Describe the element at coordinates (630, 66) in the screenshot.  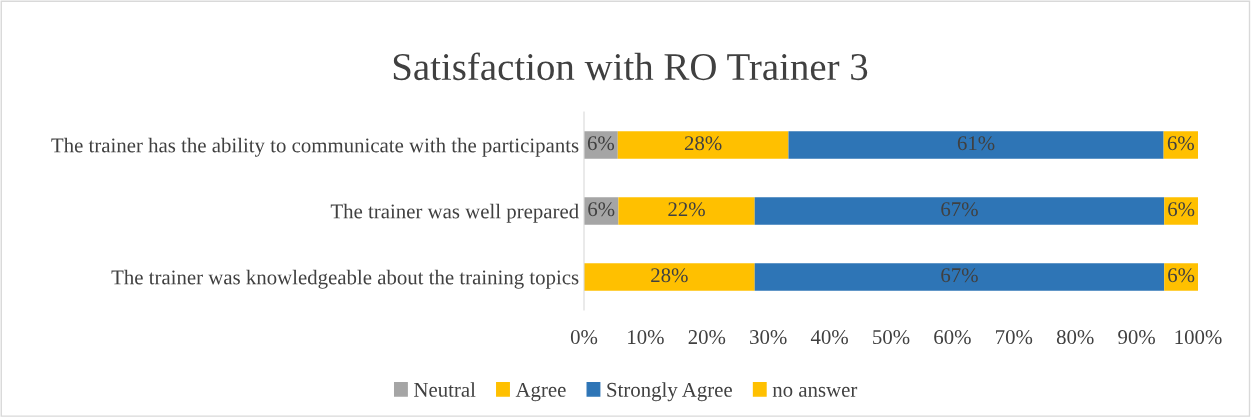
I see `chart-title: Satisfaction with RO Trainer 3` at that location.